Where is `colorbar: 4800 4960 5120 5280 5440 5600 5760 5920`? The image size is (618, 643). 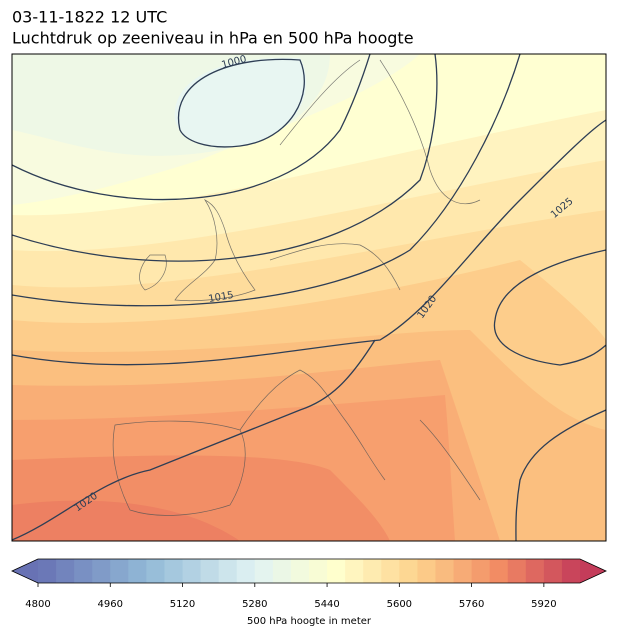
colorbar: 4800 4960 5120 5280 5440 5600 5760 5920 is located at coordinates (309, 584).